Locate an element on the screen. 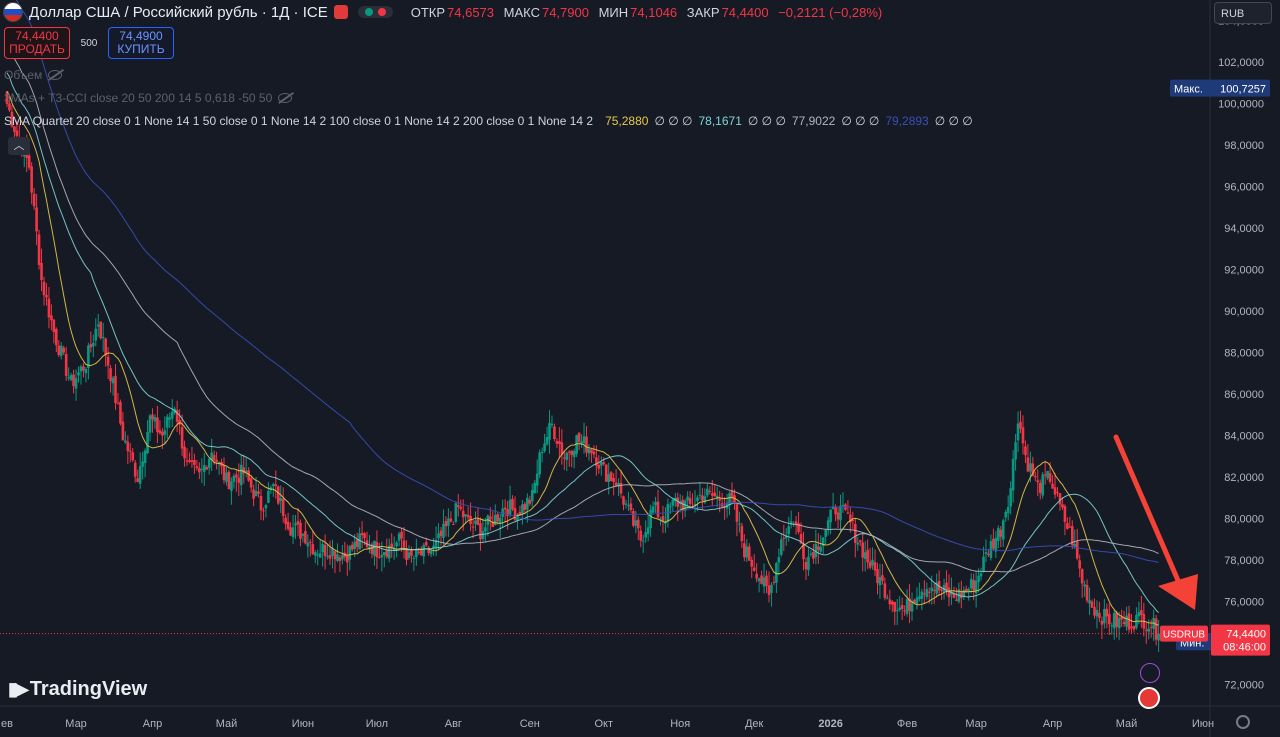  open-value: 74,6573 is located at coordinates (471, 12).